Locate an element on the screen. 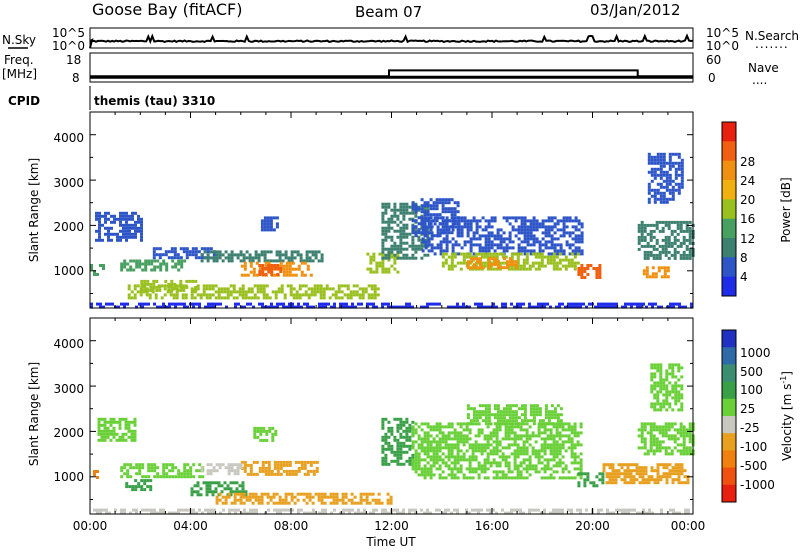  velocity-colorbar-swatch is located at coordinates (729, 407).